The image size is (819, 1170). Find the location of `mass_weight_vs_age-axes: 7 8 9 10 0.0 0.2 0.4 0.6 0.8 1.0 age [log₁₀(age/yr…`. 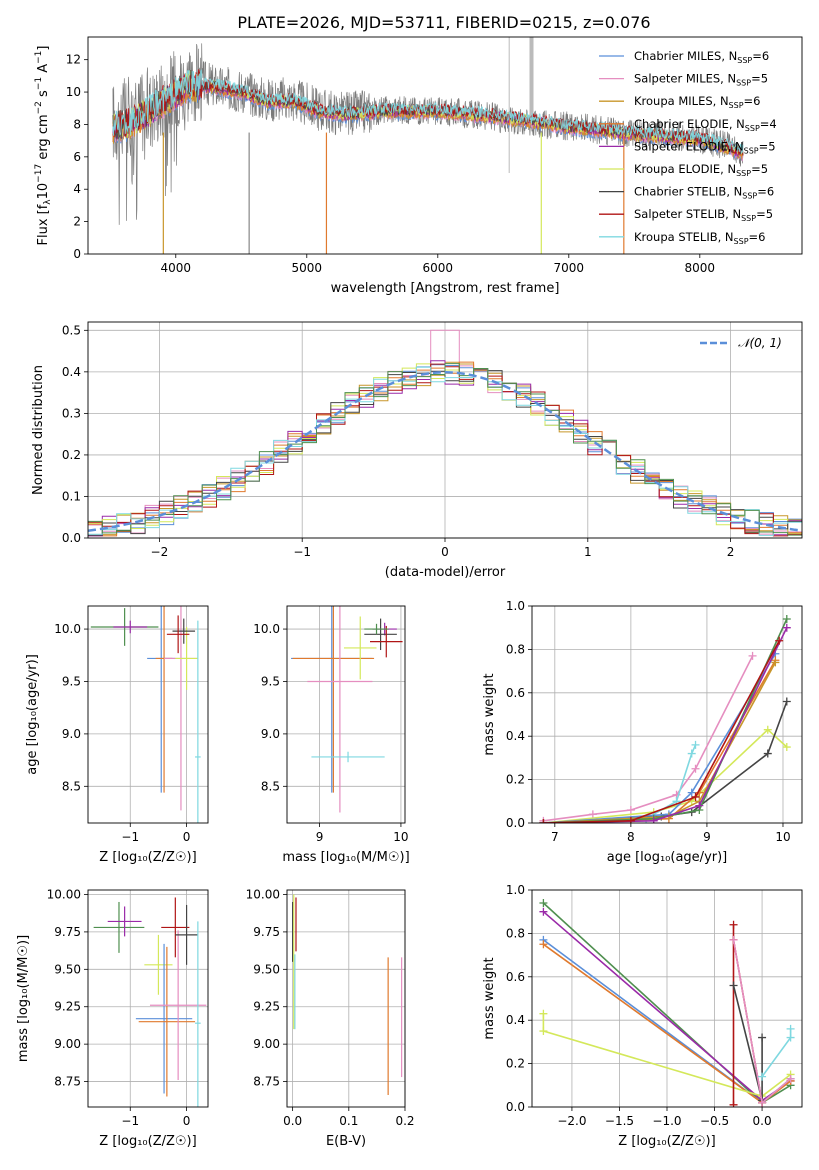

mass_weight_vs_age-axes: 7 8 9 10 0.0 0.2 0.4 0.6 0.8 1.0 age [log₁₀(age/yr… is located at coordinates (642, 732).